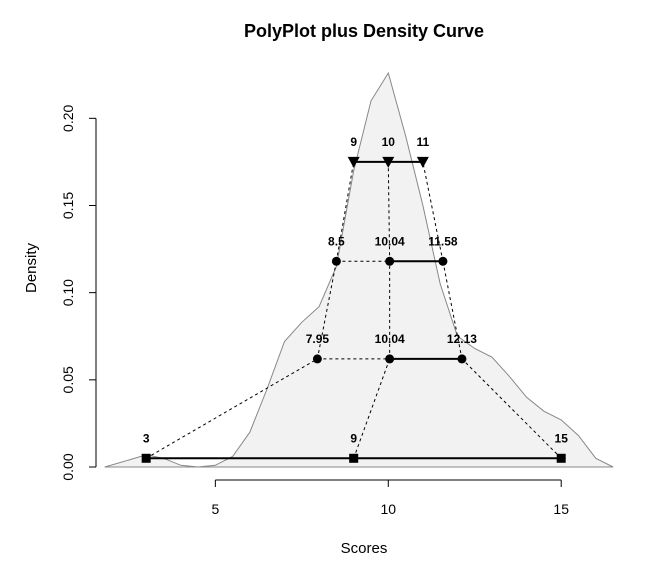  What do you see at coordinates (78, 292) in the screenshot?
I see `y-axis: 0.00 0.05 0.10 0.15 0.20` at bounding box center [78, 292].